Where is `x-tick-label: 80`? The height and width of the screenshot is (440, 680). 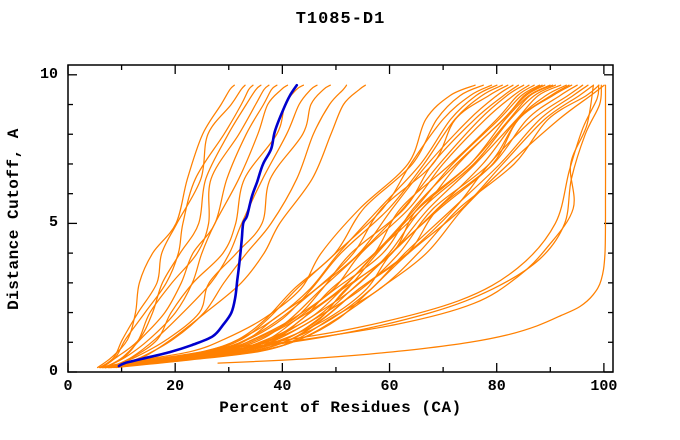 x-tick-label: 80 is located at coordinates (496, 386).